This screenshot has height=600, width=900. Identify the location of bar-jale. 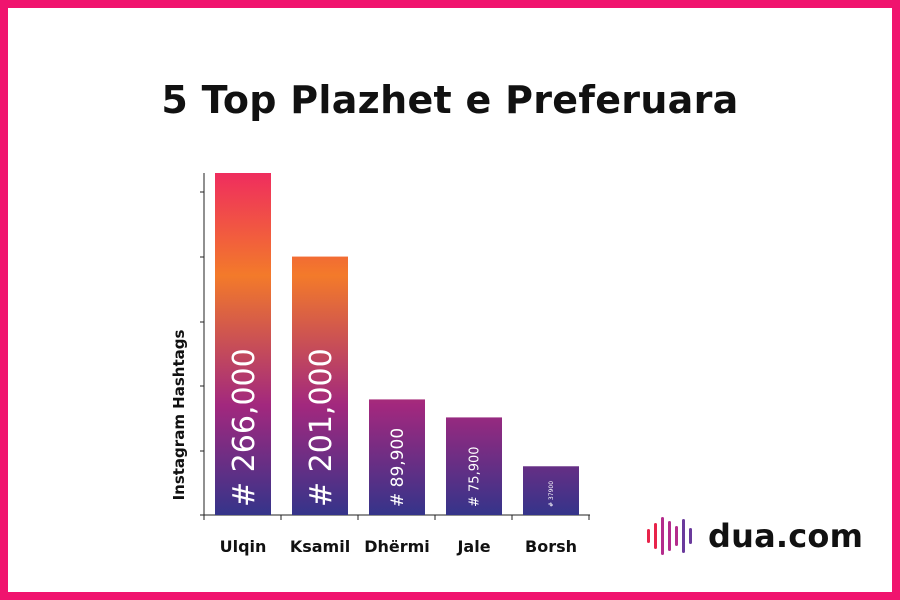
(474, 466).